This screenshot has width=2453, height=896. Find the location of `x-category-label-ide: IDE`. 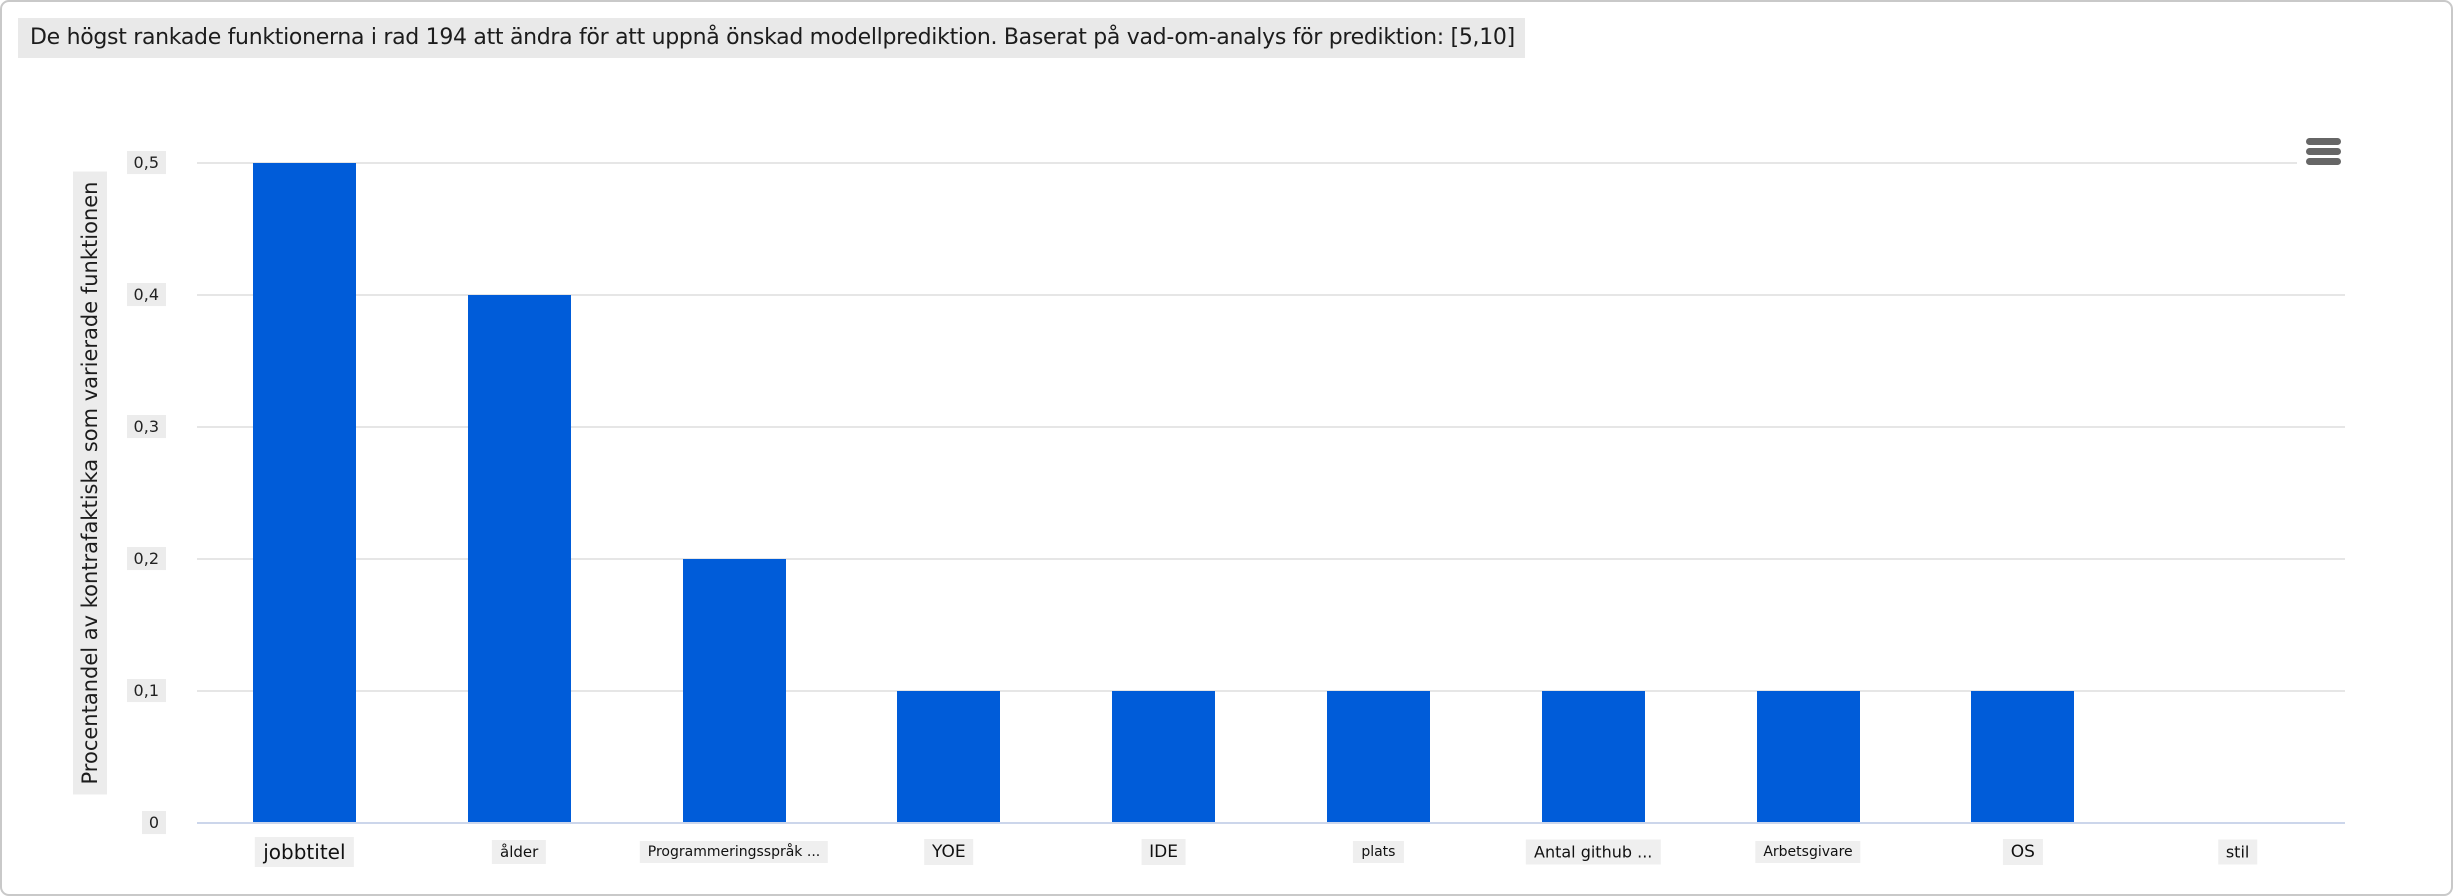

x-category-label-ide: IDE is located at coordinates (1164, 852).